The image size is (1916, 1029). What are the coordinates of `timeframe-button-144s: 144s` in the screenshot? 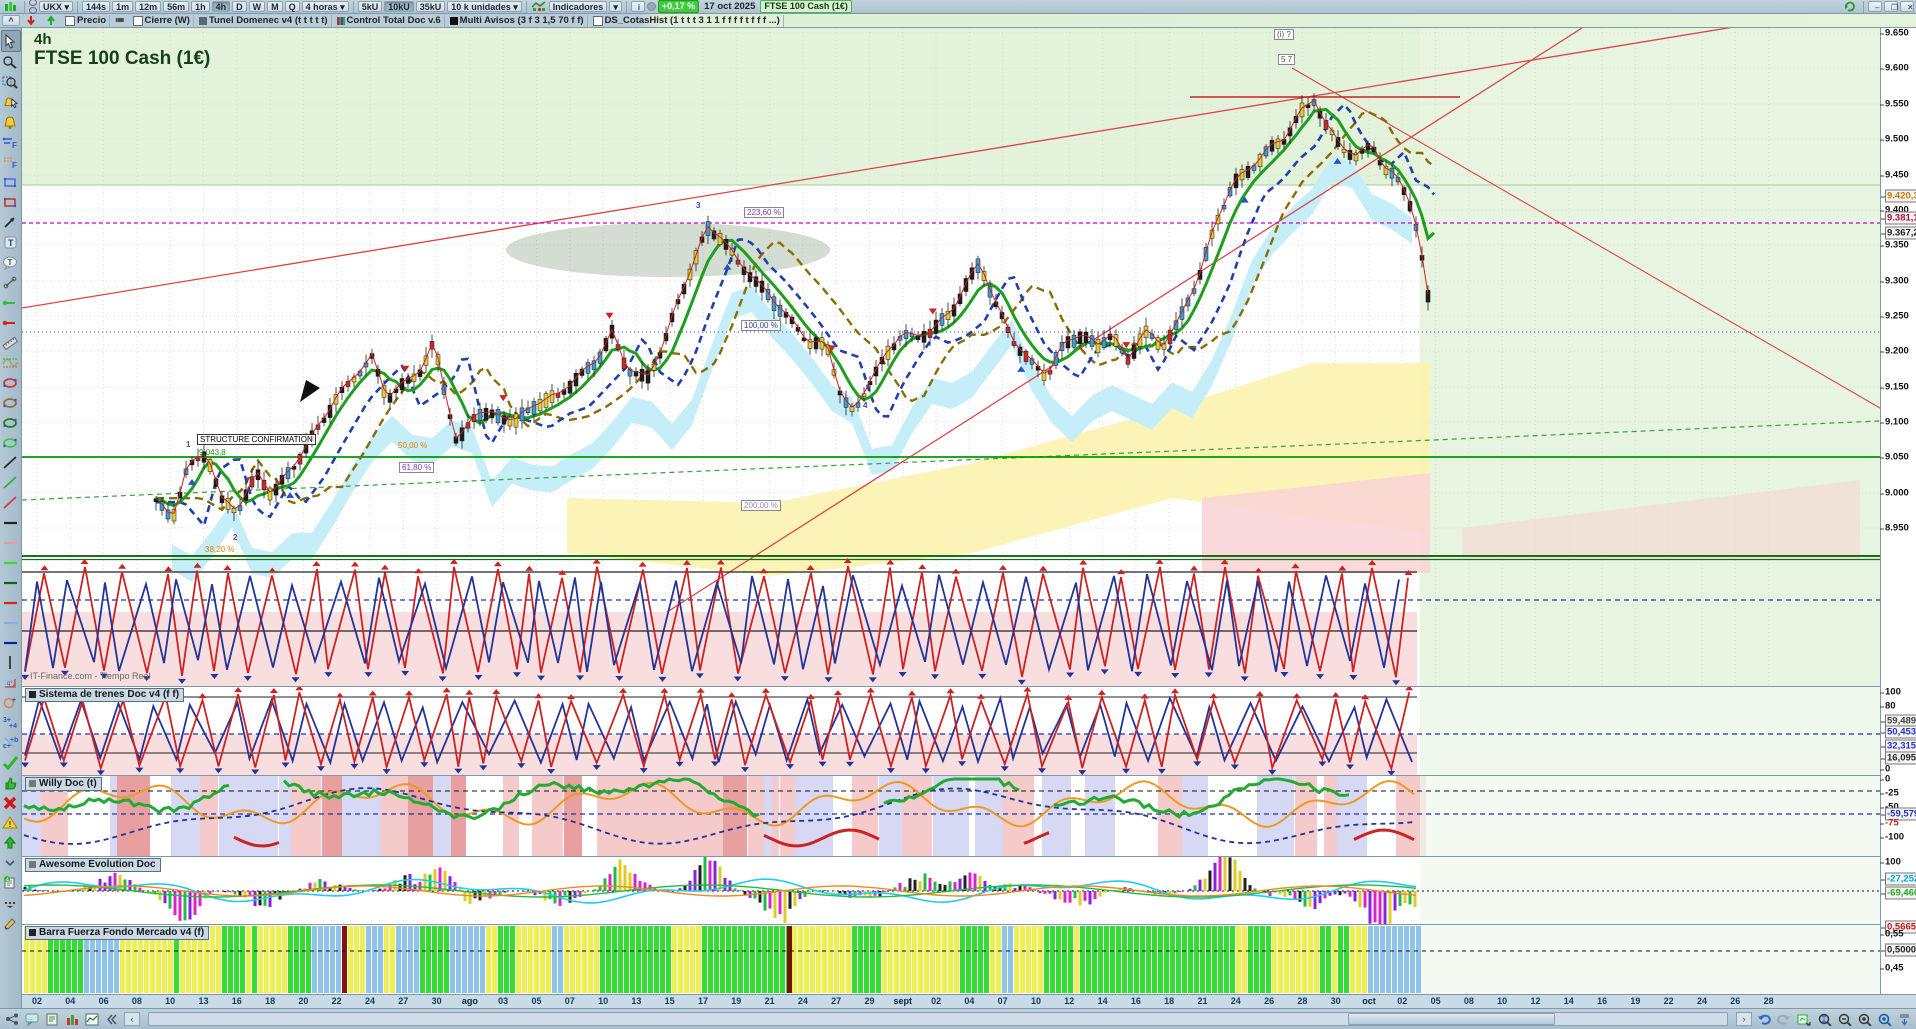 It's located at (96, 6).